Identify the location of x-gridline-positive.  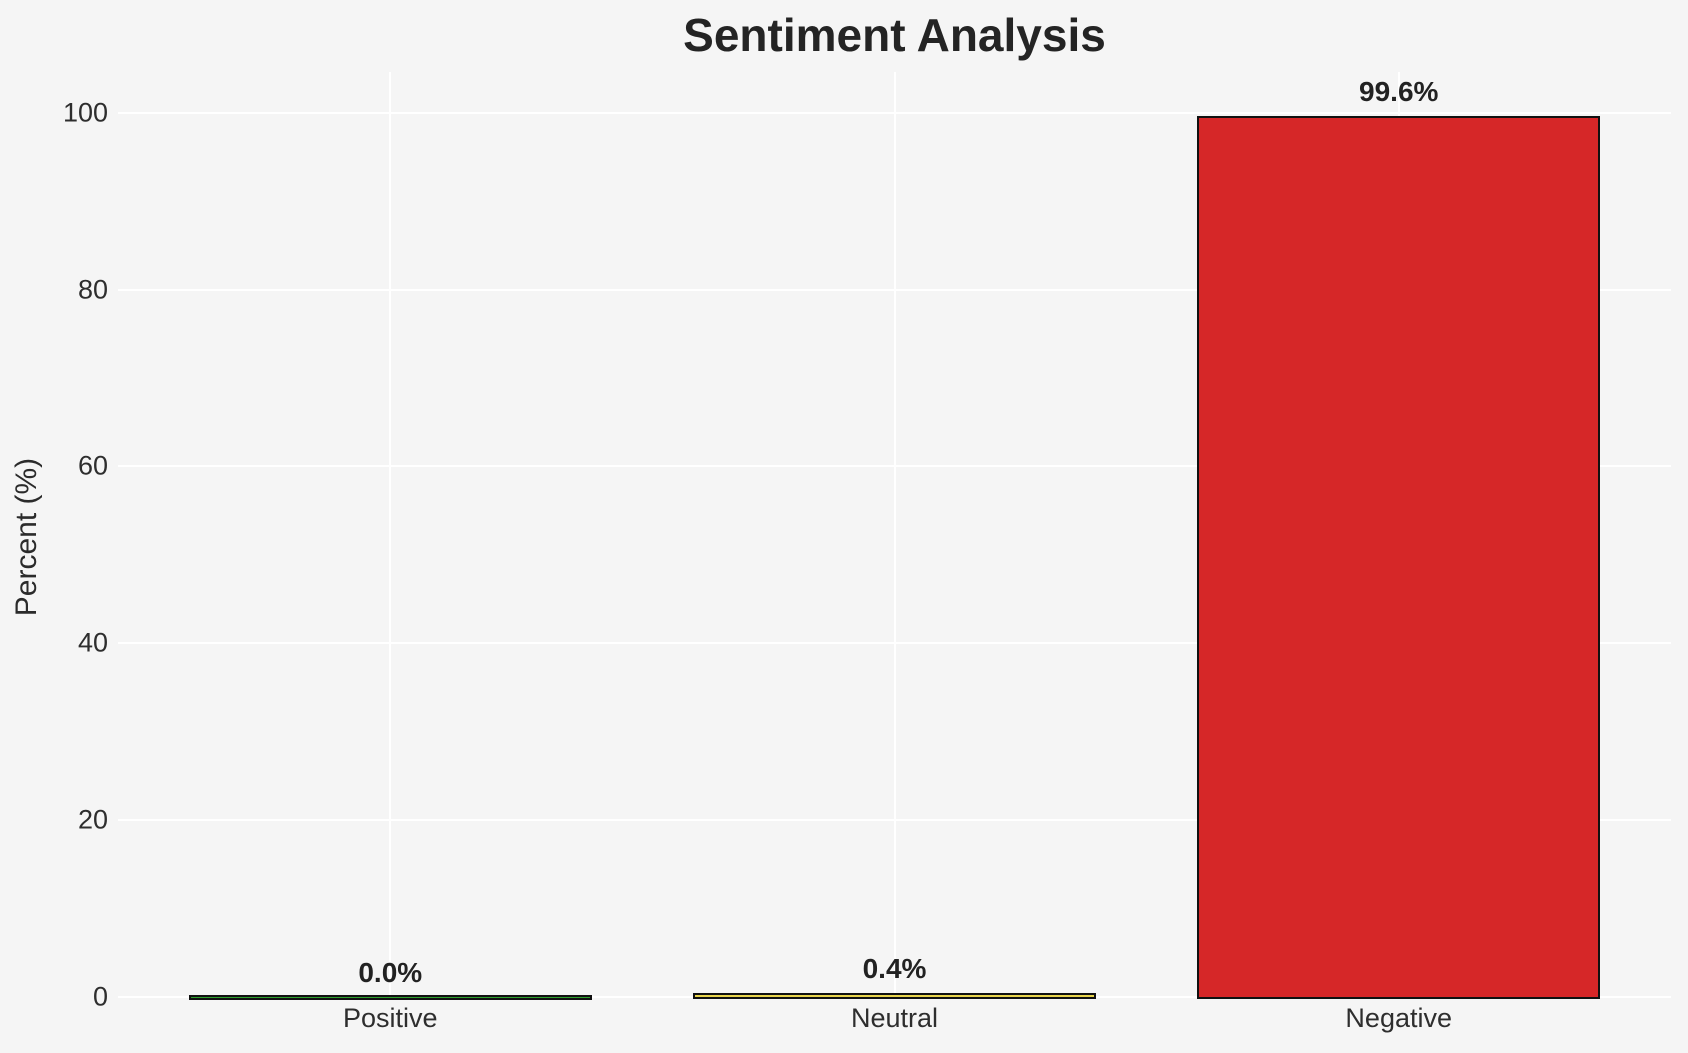
(390, 534).